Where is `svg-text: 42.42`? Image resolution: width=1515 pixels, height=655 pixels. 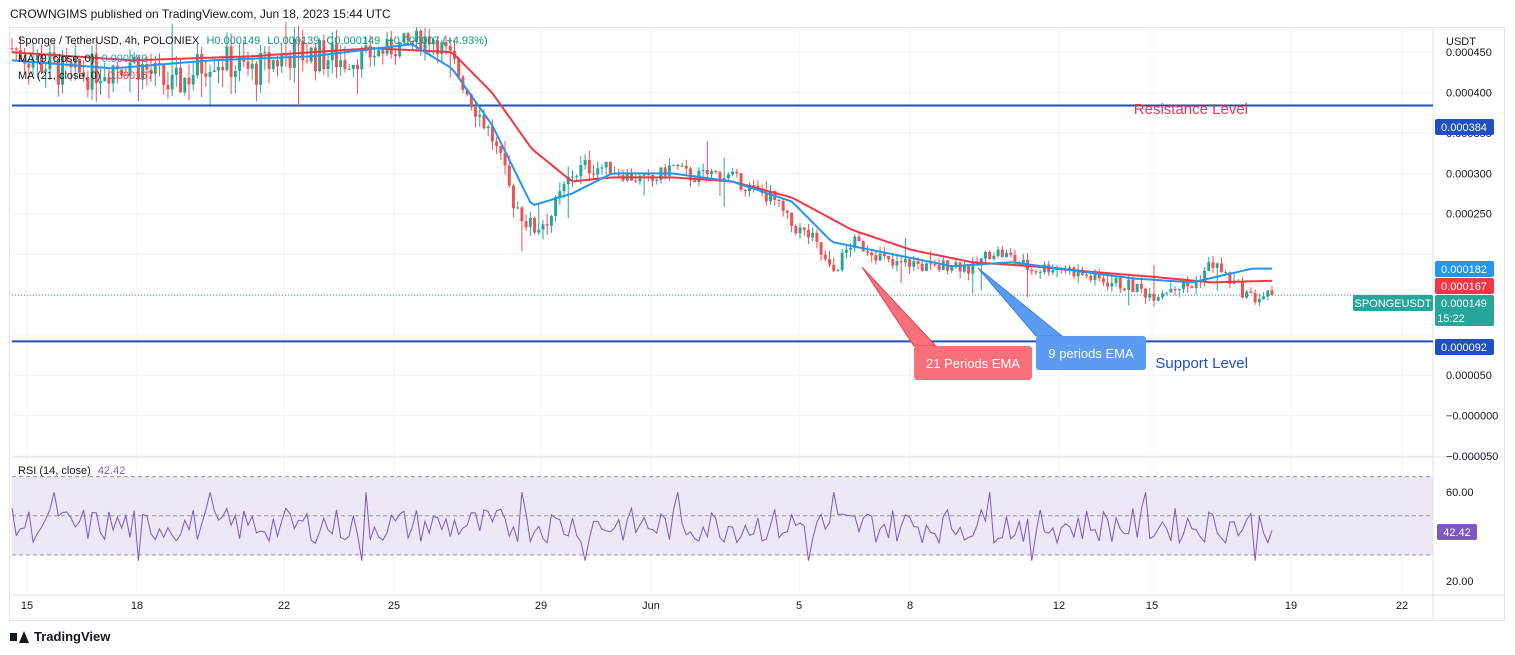 svg-text: 42.42 is located at coordinates (1457, 533).